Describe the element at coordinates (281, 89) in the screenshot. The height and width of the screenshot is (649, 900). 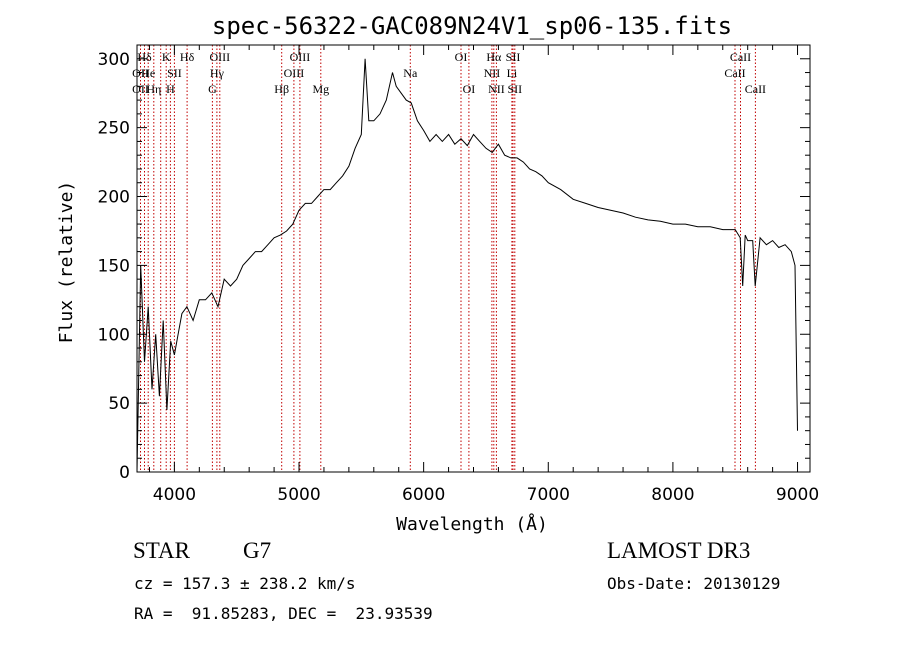
I see `spectral-line-label: Hβ` at that location.